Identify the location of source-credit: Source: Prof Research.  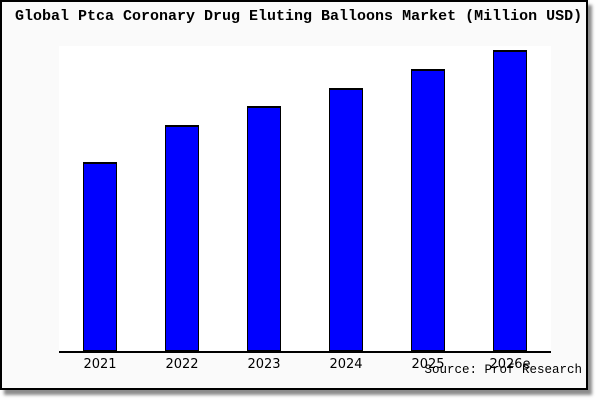
(503, 370).